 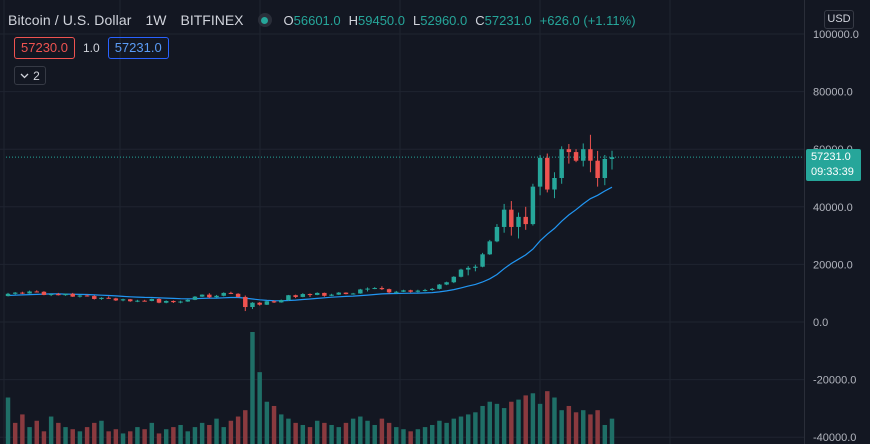 What do you see at coordinates (212, 20) in the screenshot?
I see `exchange-label: BITFINEX` at bounding box center [212, 20].